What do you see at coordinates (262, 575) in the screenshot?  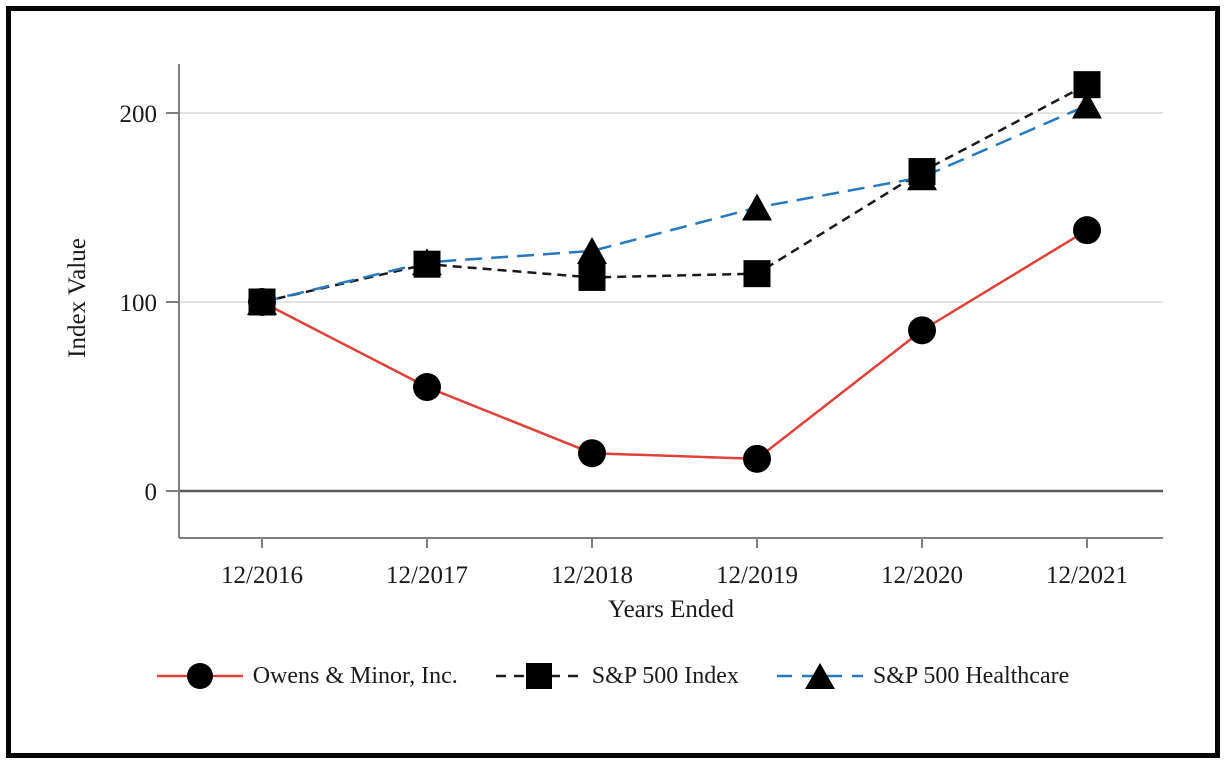 I see `x-tick-label: 12/2016` at bounding box center [262, 575].